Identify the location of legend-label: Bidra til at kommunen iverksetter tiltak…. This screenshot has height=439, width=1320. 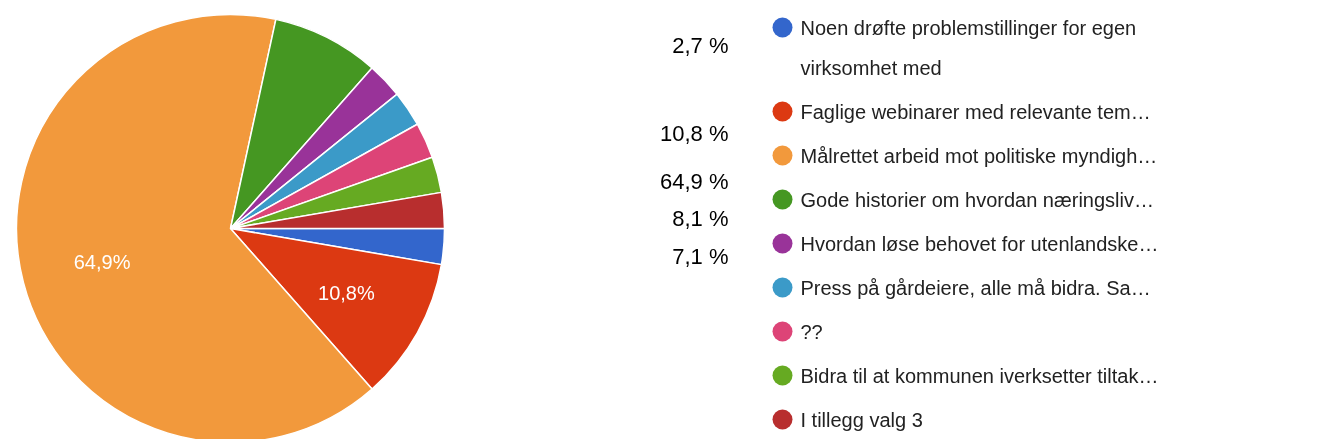
(979, 375).